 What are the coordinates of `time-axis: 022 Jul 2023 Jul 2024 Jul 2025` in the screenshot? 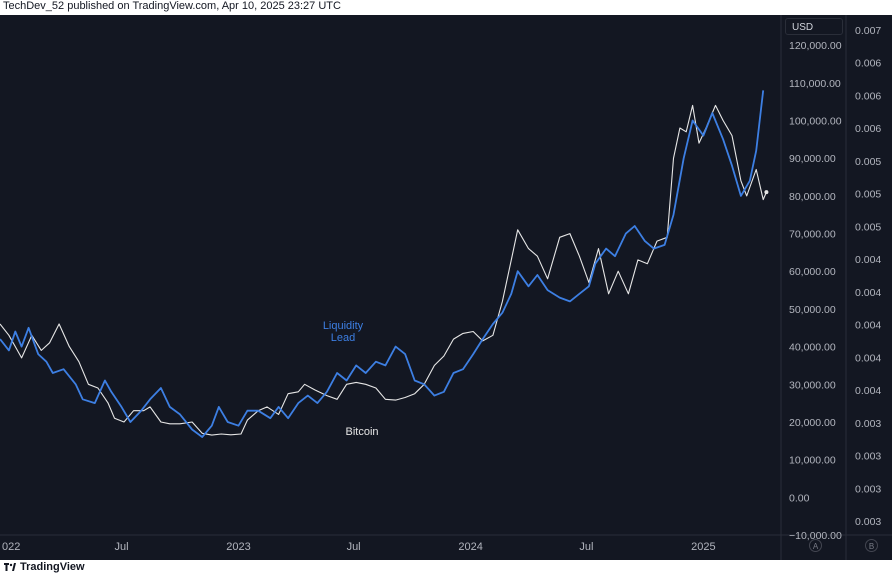 It's located at (359, 547).